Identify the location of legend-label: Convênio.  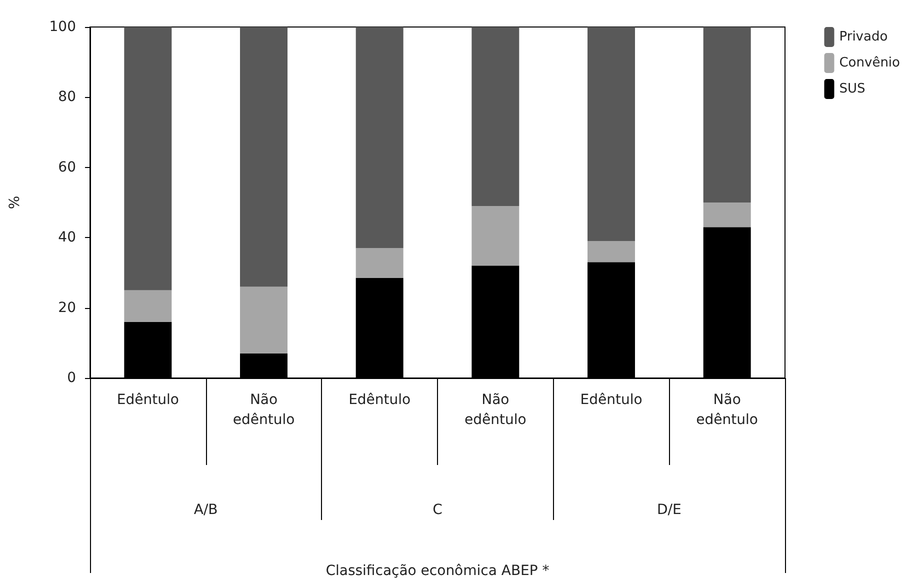
(869, 63).